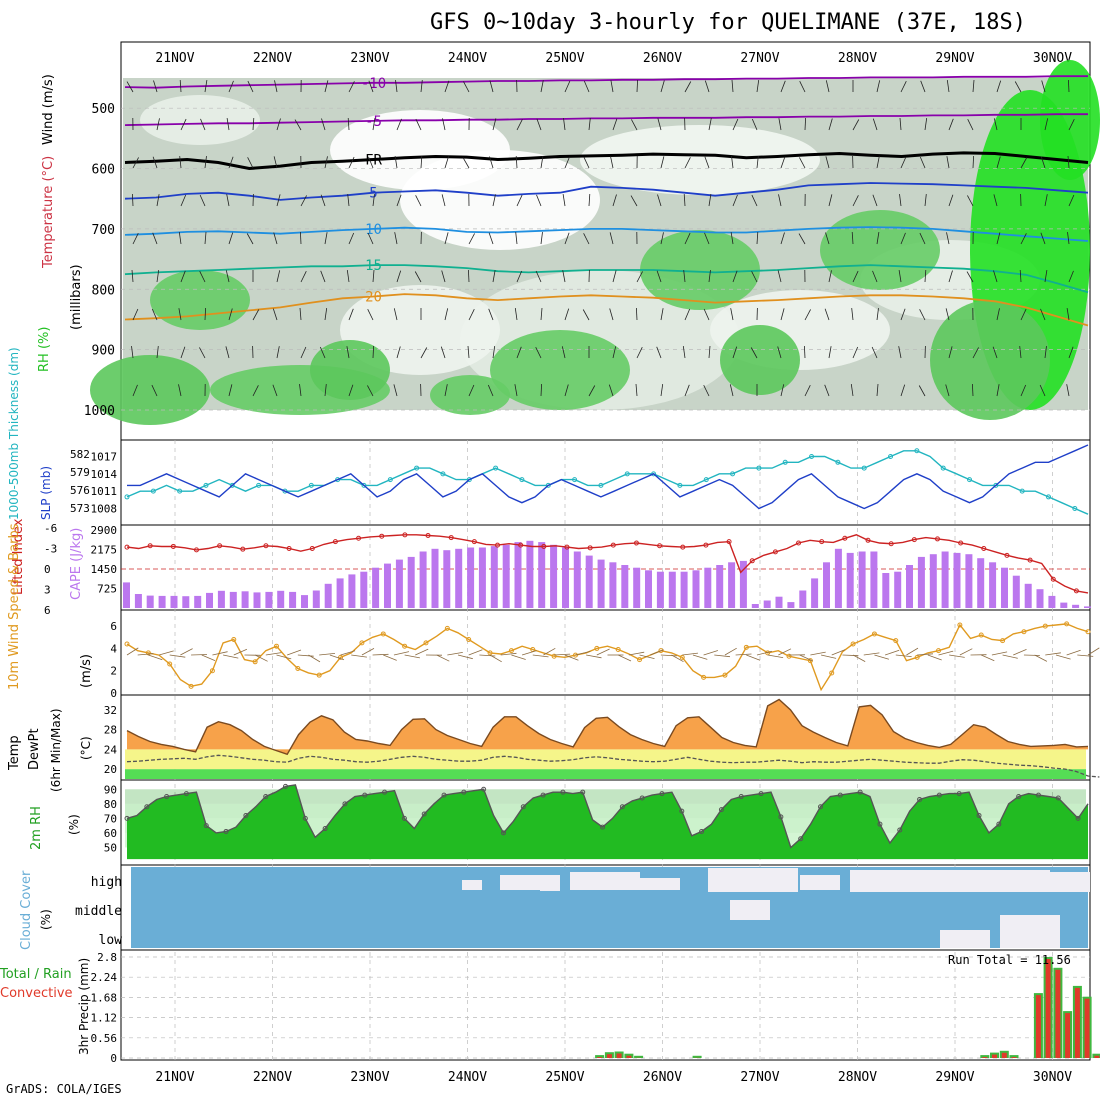 The height and width of the screenshot is (1100, 1100). I want to click on temp2m-axis-label: Temp, so click(14, 753).